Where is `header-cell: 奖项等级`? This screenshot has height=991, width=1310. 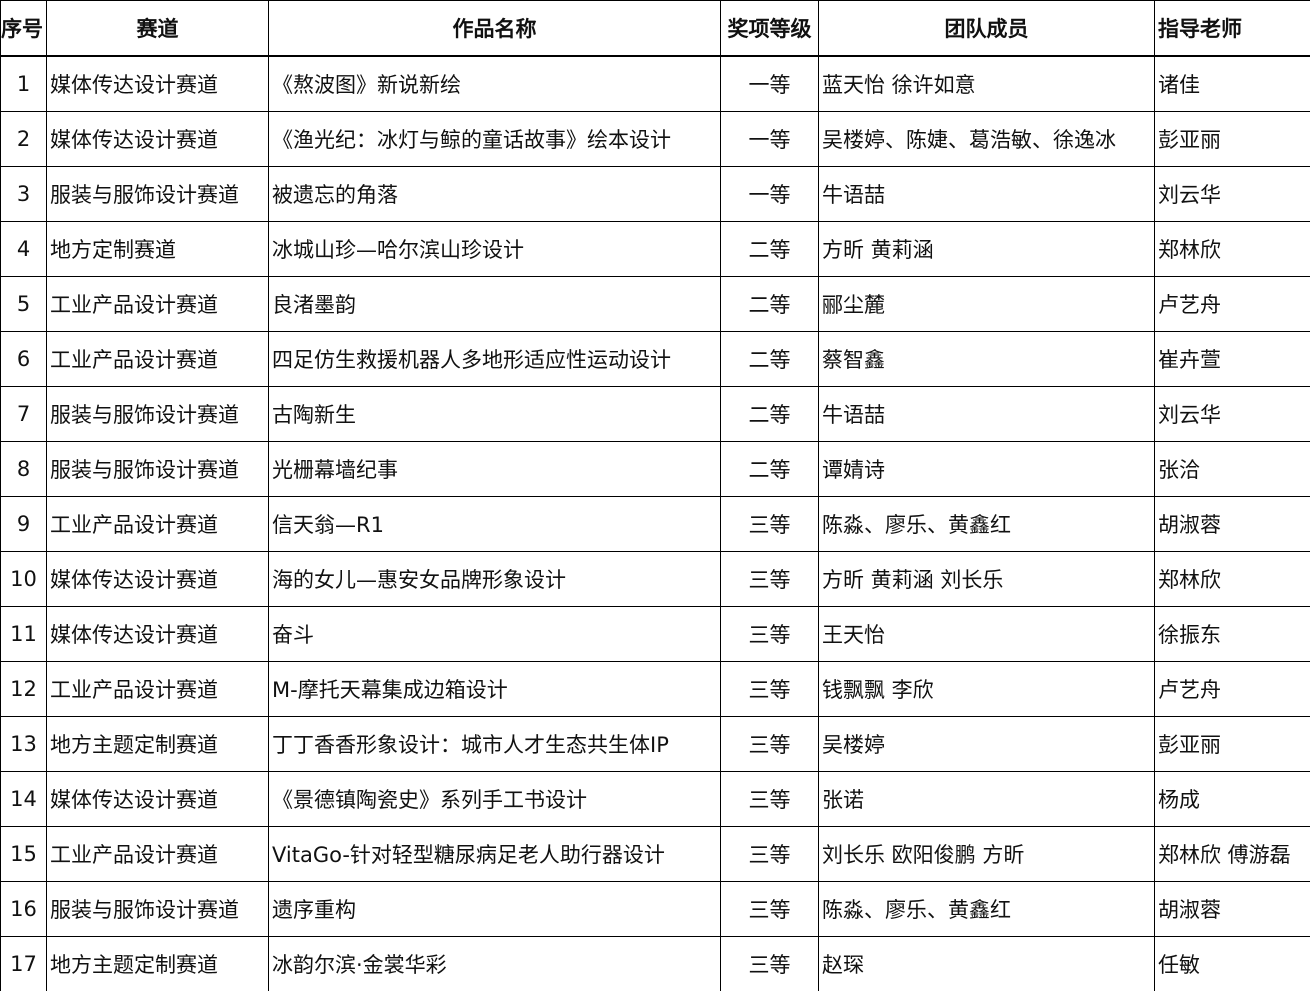
header-cell: 奖项等级 is located at coordinates (769, 28).